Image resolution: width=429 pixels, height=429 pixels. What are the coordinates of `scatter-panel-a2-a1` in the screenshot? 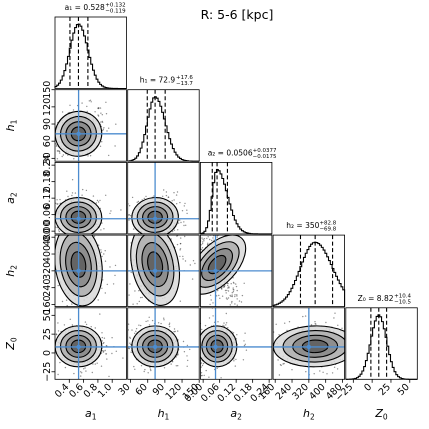 It's located at (90, 198).